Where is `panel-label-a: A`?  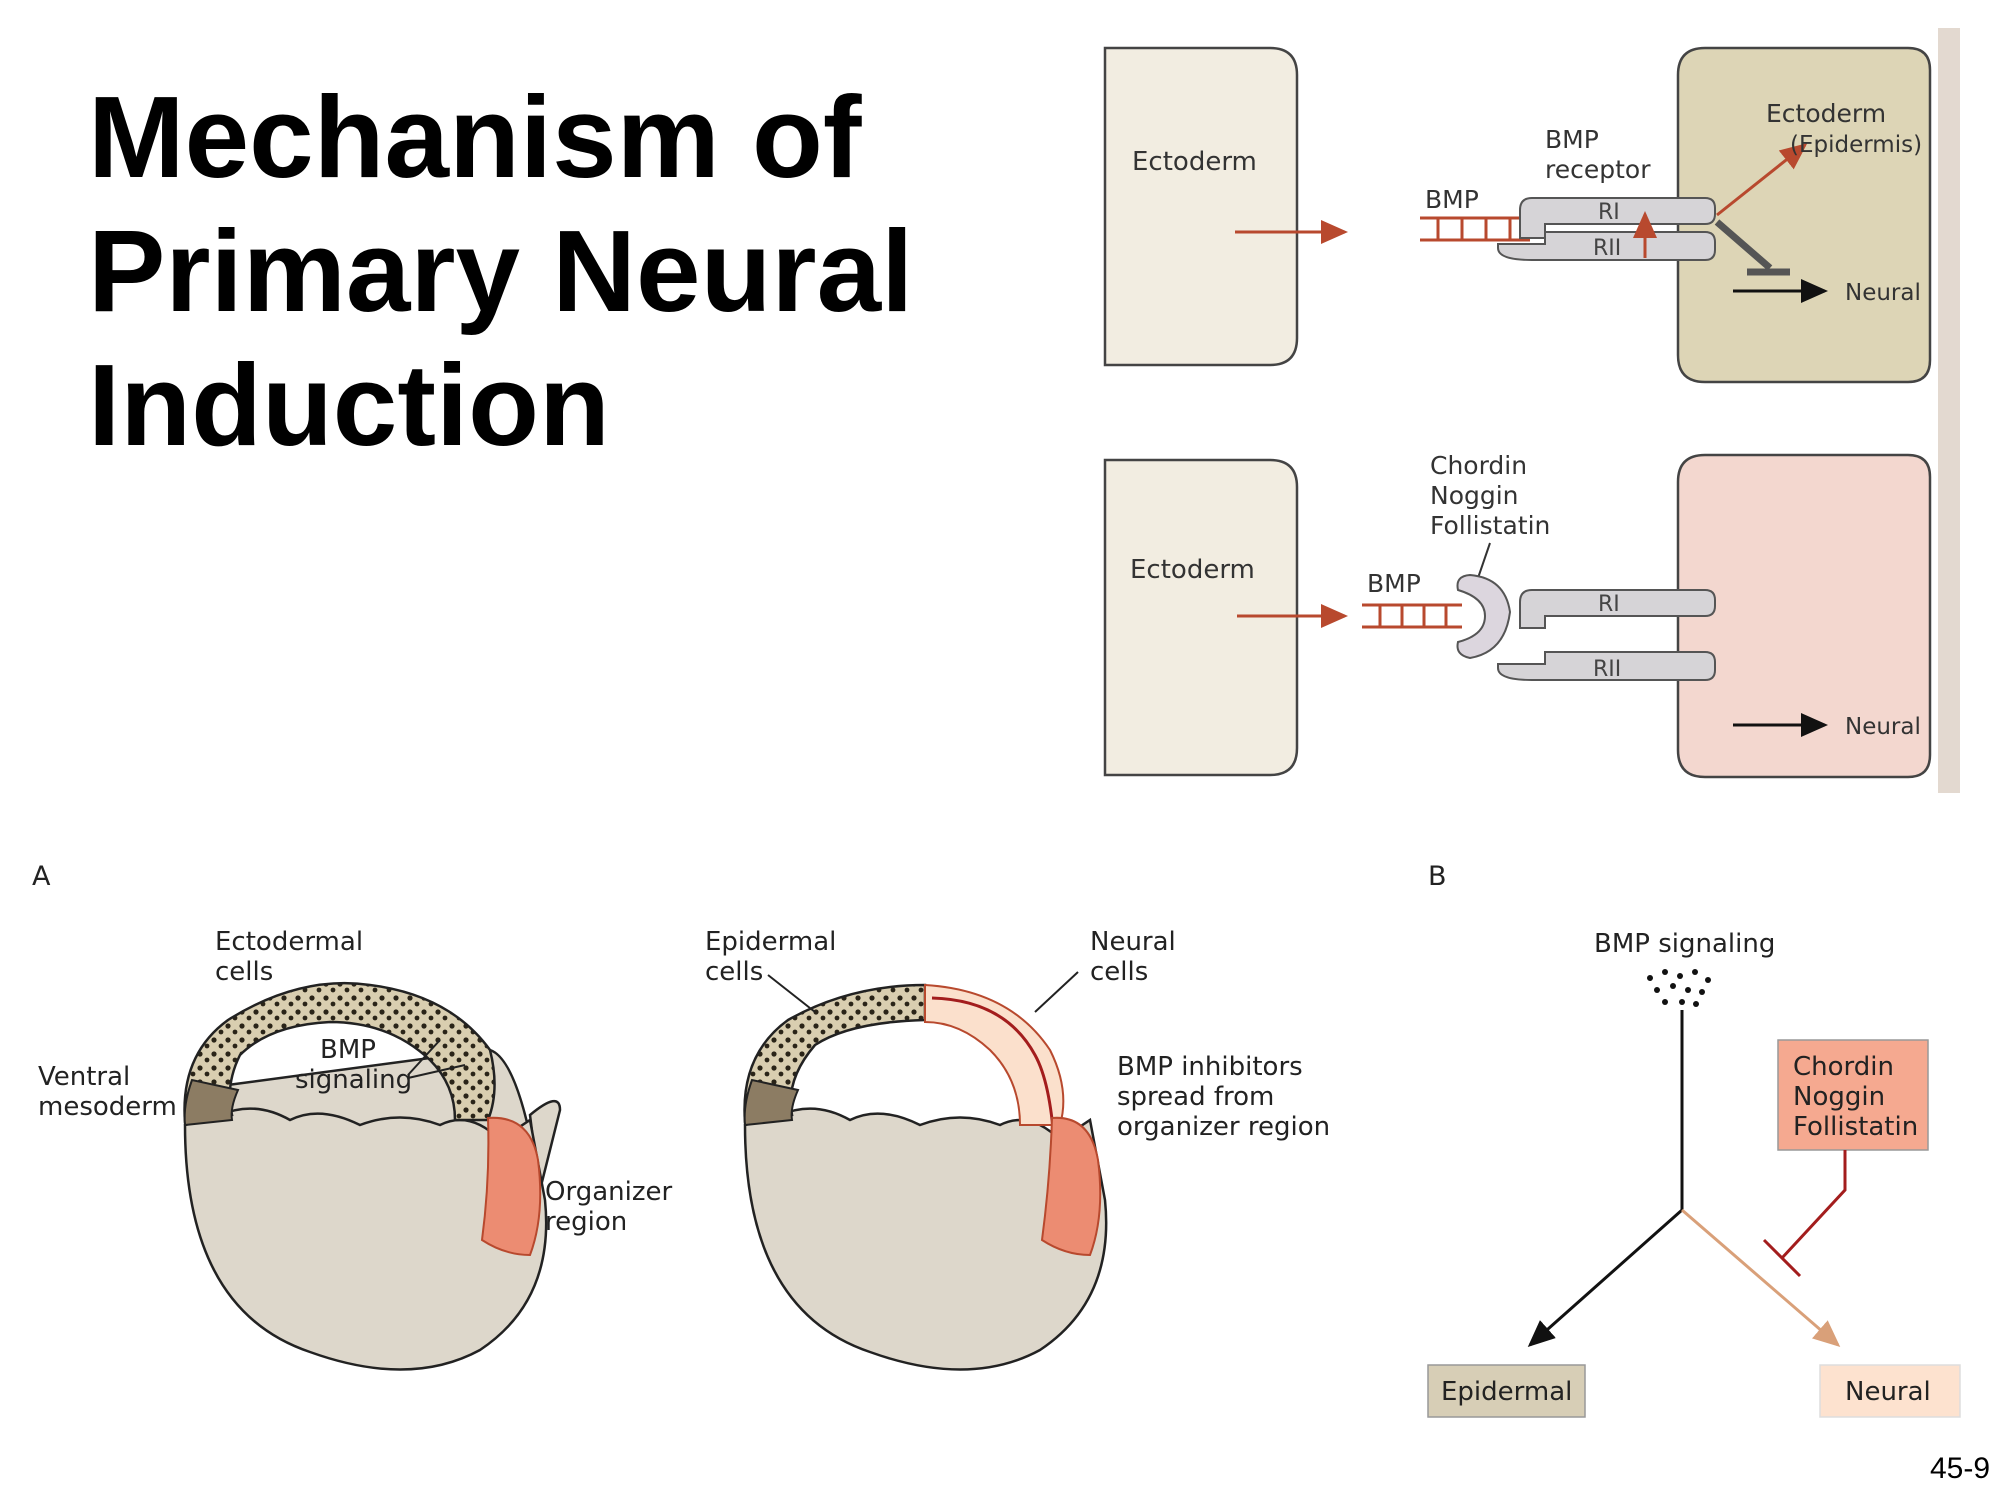
panel-label-a: A is located at coordinates (41, 876).